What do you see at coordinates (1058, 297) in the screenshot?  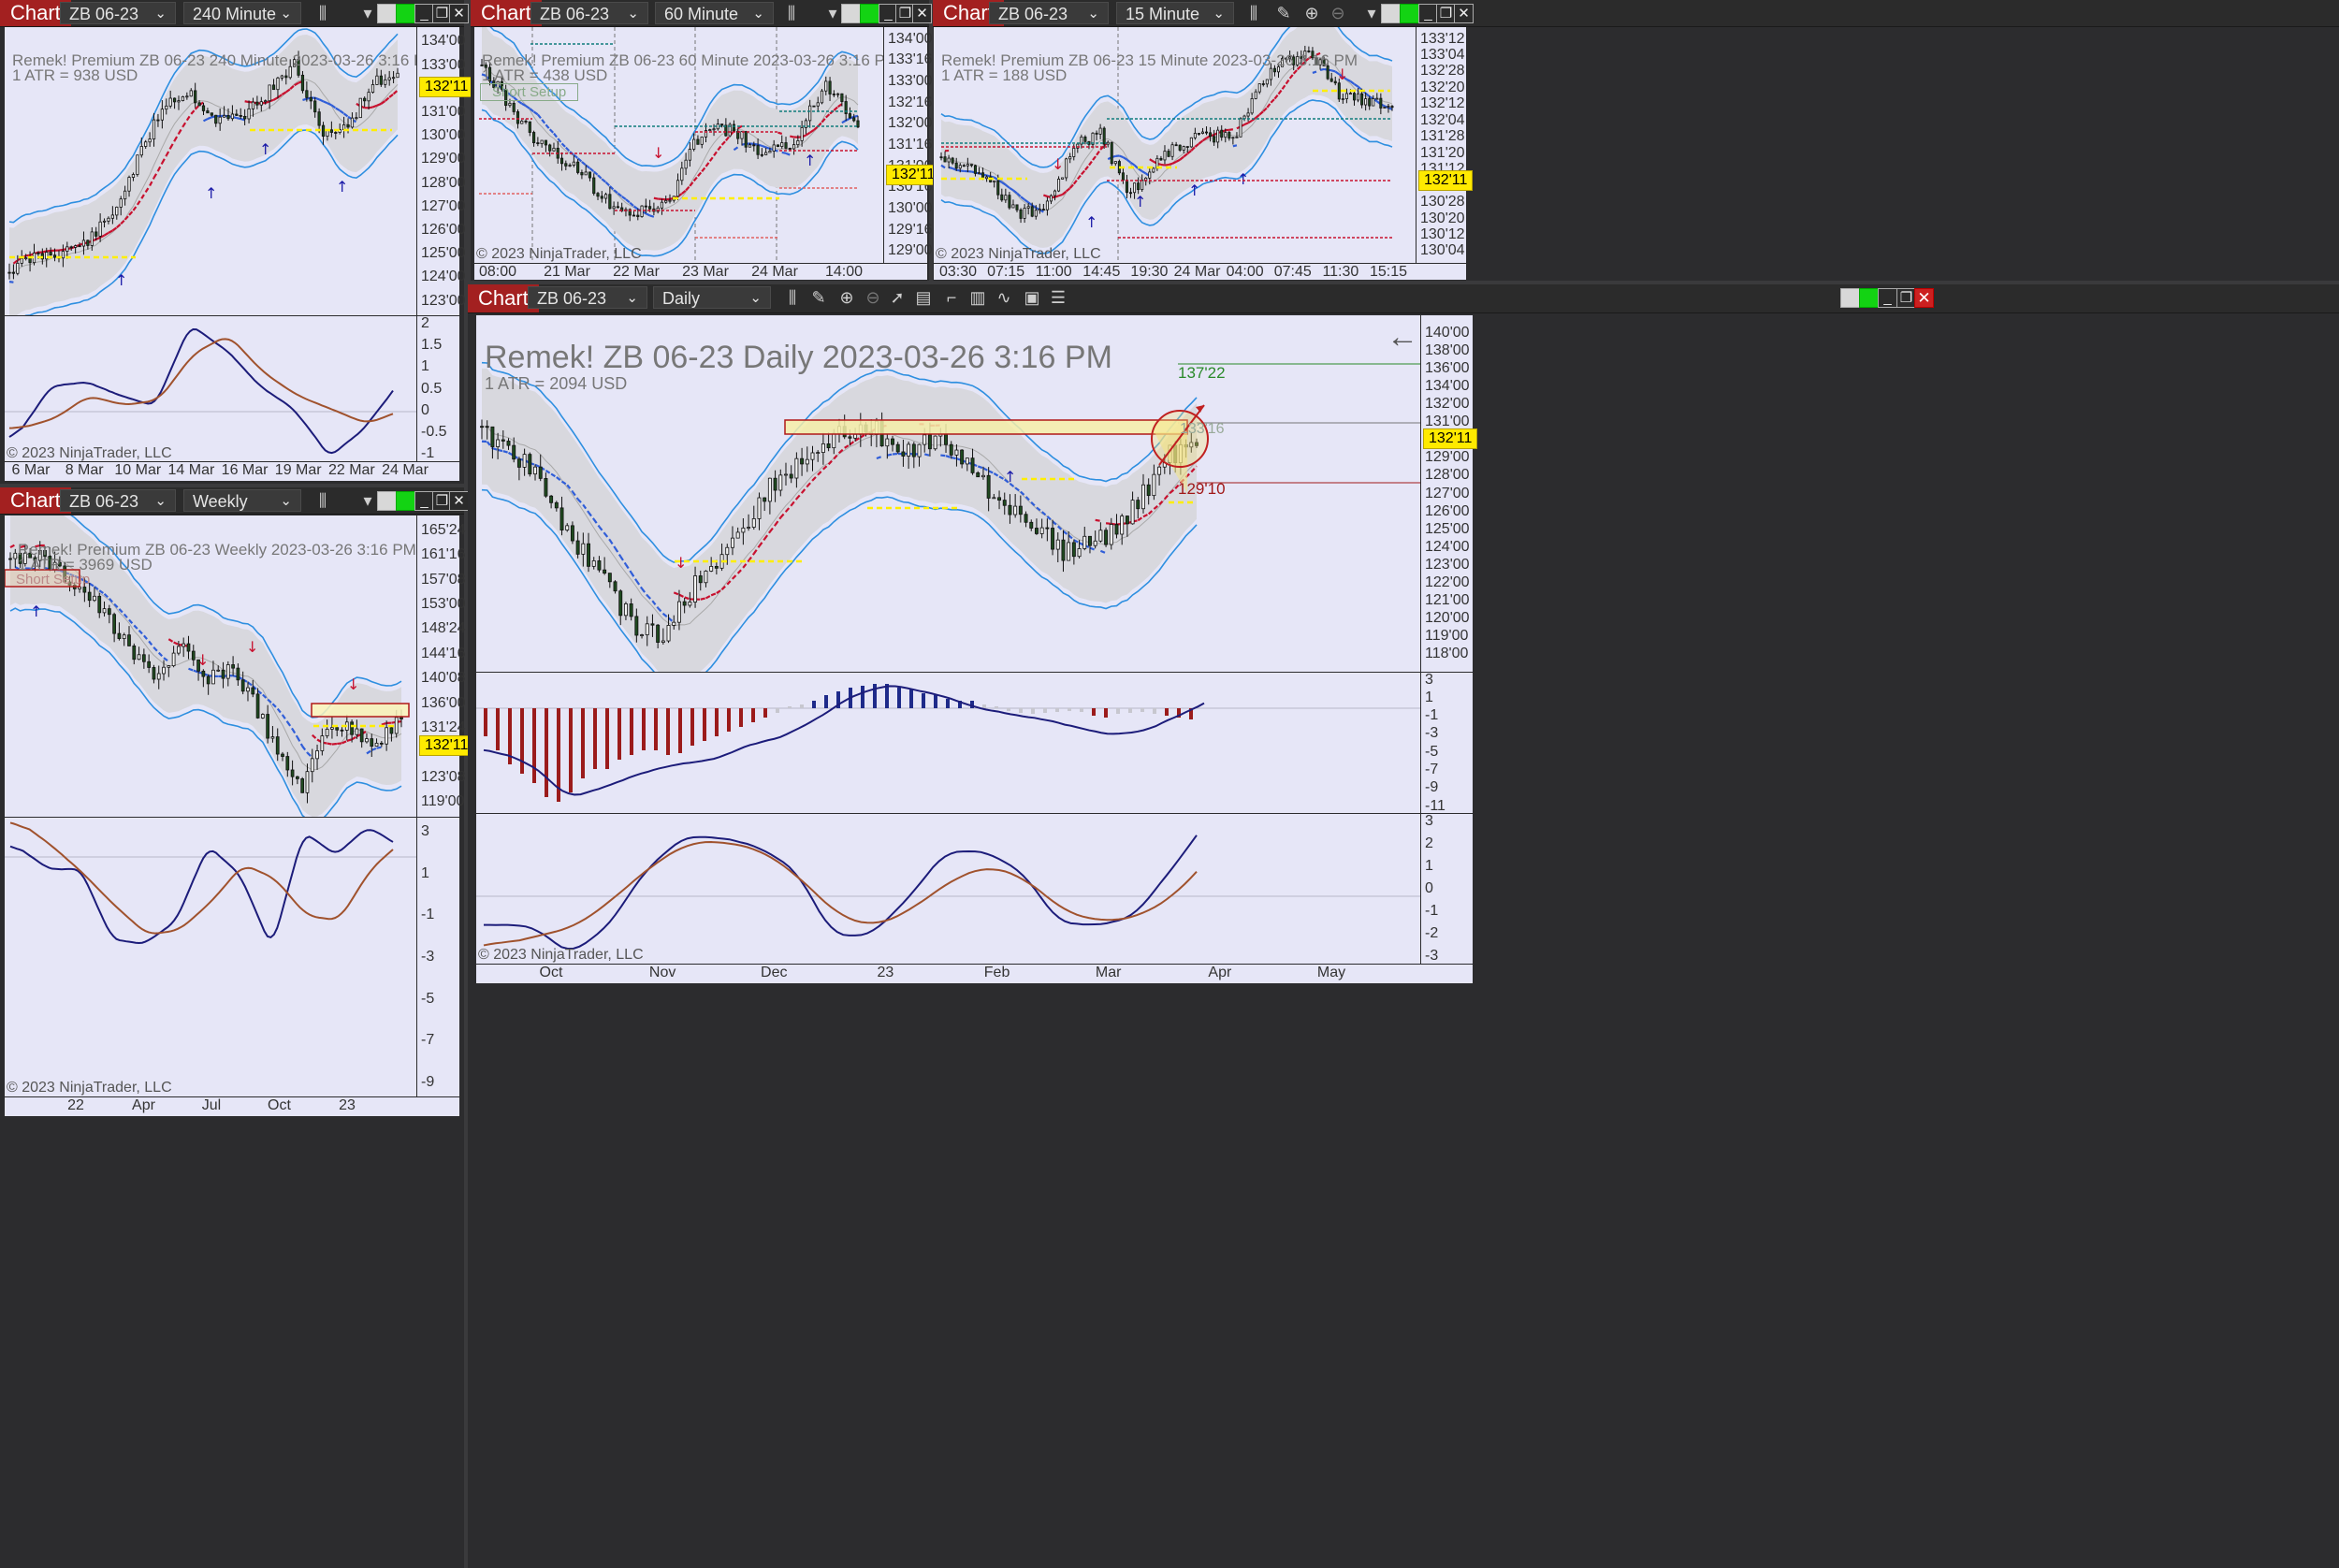 I see `list-icon: ☰` at bounding box center [1058, 297].